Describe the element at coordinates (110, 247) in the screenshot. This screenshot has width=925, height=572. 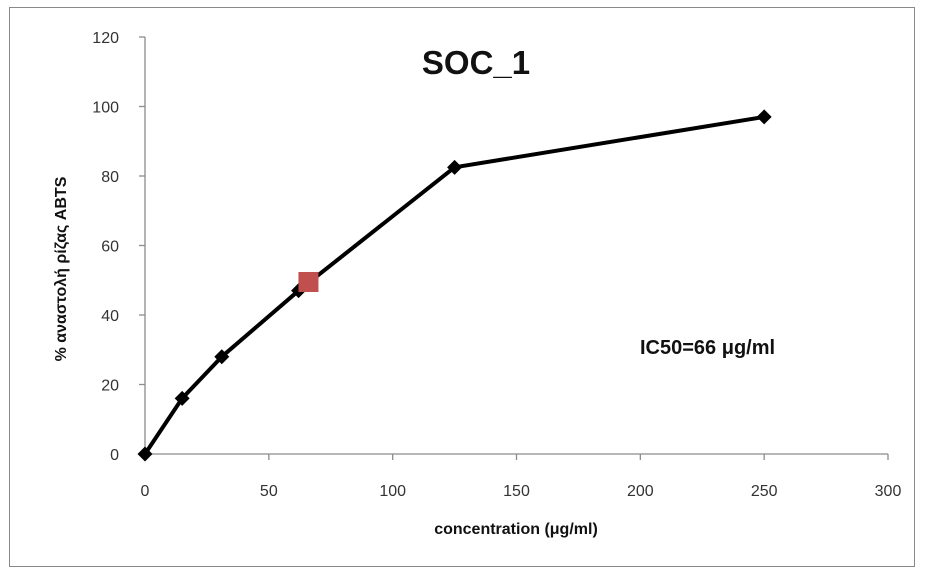
I see `y-tick-label: 60` at that location.